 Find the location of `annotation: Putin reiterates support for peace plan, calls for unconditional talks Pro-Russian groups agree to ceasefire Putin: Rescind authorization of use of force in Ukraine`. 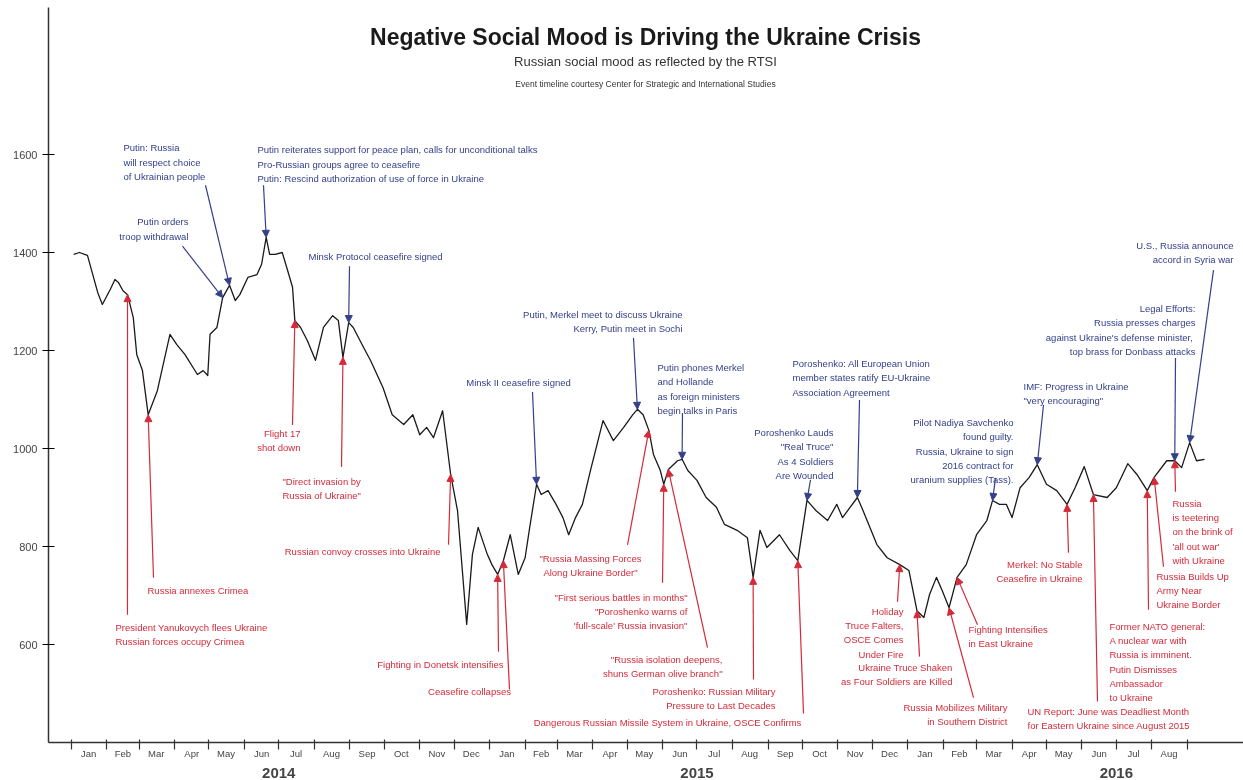

annotation: Putin reiterates support for peace plan, calls for unconditional talks Pro-Russian groups agree to ceasefire Putin: Rescind authorization of use of force in Ukraine is located at coordinates (397, 164).